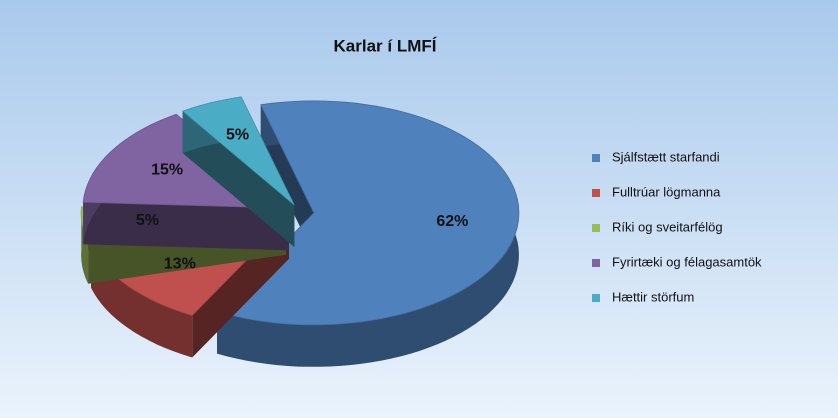 The height and width of the screenshot is (418, 838). Describe the element at coordinates (653, 296) in the screenshot. I see `legend-label: Hættir störfum` at that location.